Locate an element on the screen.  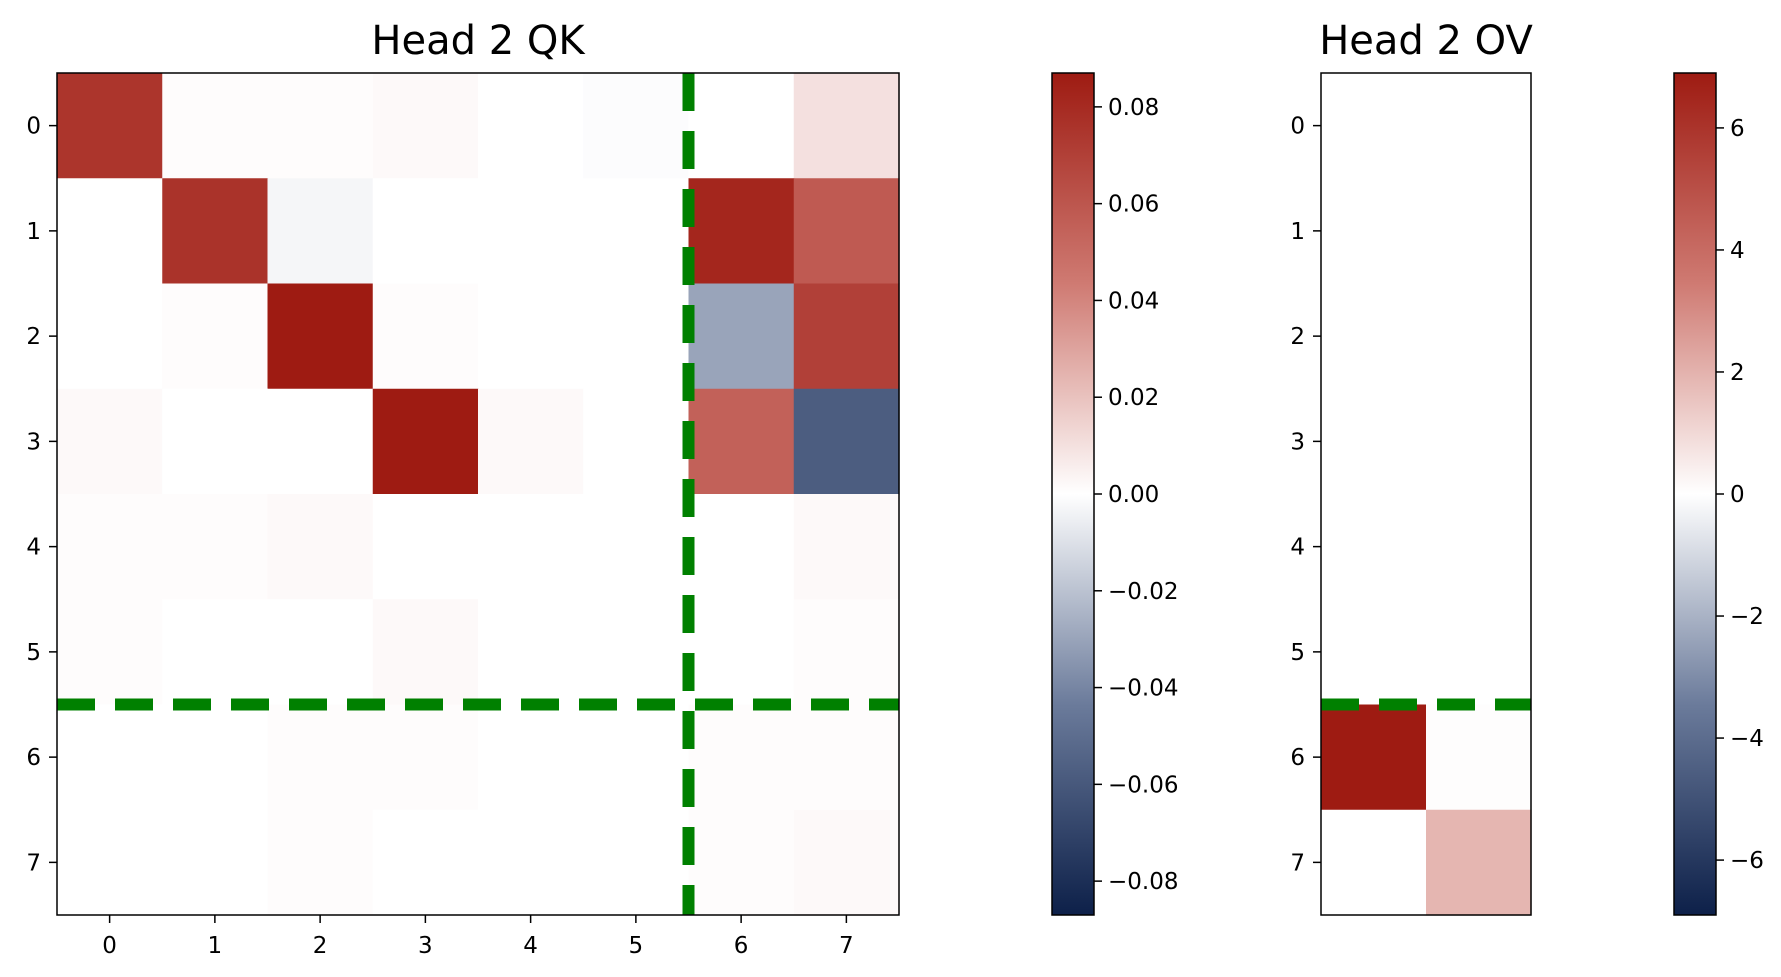
heatmap-cell-r5-c6 is located at coordinates (741, 652).